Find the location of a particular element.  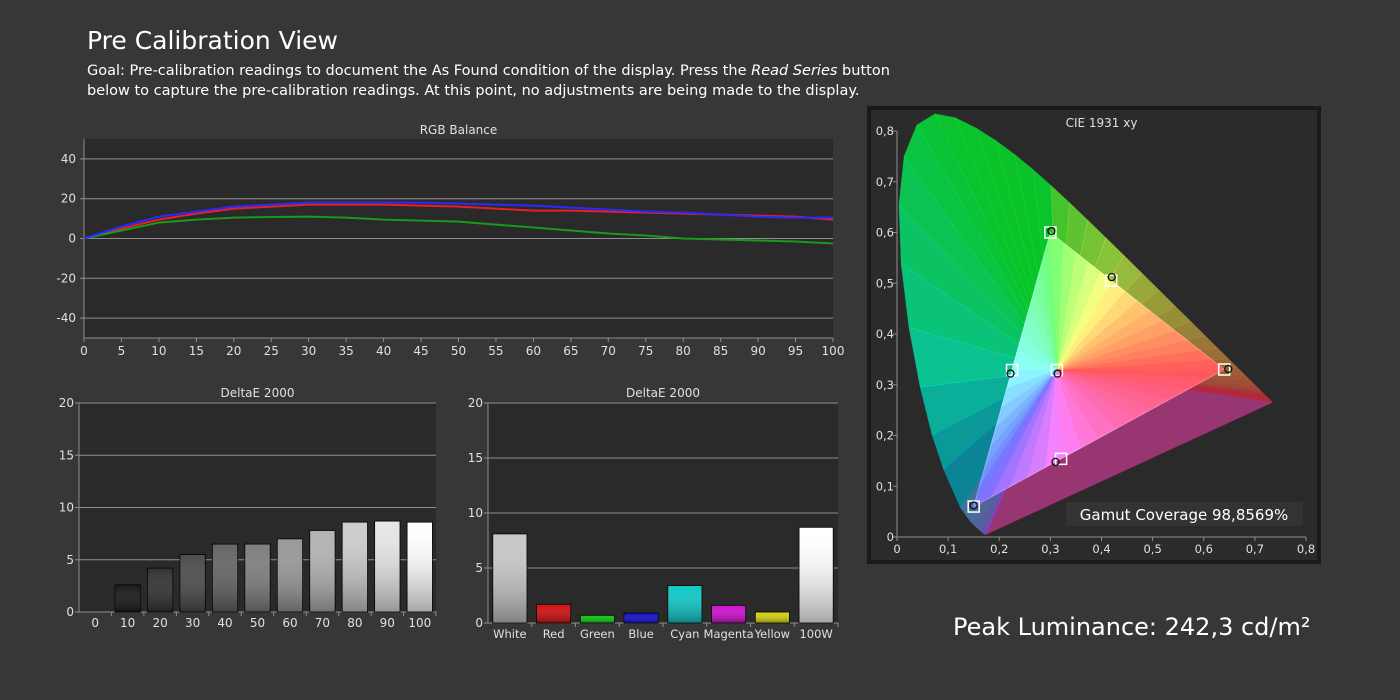

colors-xtick-label: Cyan is located at coordinates (684, 634).